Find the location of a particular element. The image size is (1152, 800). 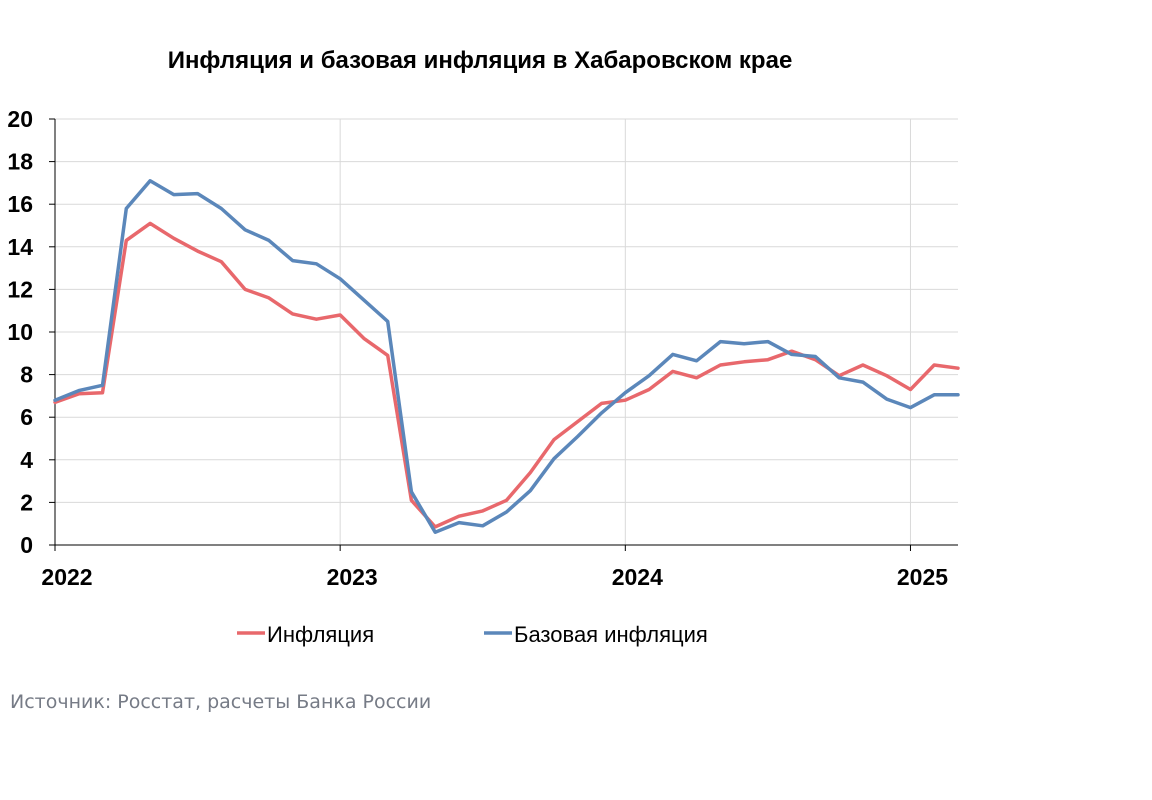

x-axis-ticks: 2022 2023 2024 2025 is located at coordinates (494, 577).